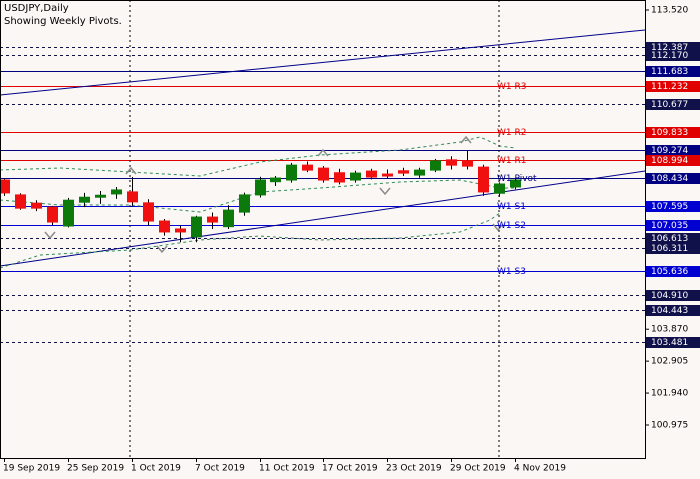 The height and width of the screenshot is (479, 700). Describe the element at coordinates (669, 394) in the screenshot. I see `y-tick-label: 101.940` at that location.